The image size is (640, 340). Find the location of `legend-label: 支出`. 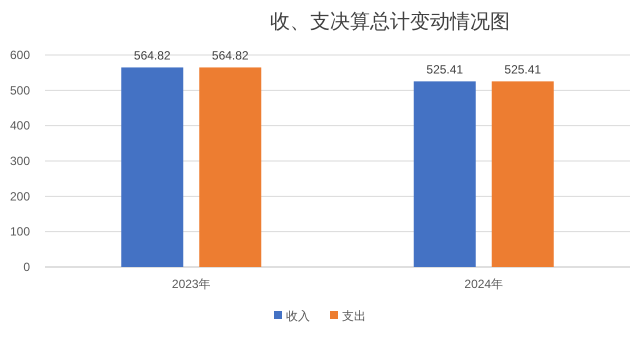

legend-label: 支出 is located at coordinates (354, 316).